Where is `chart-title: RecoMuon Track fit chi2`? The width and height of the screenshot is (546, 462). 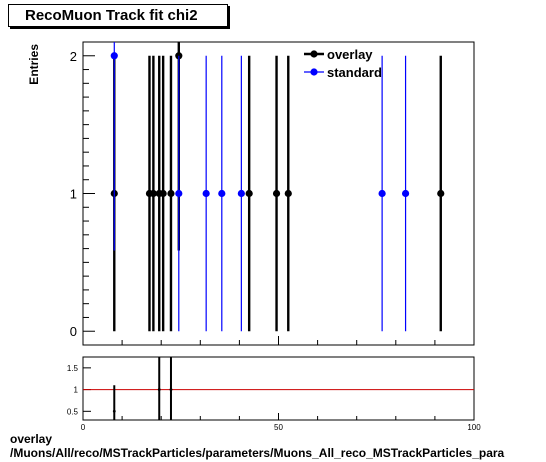 chart-title: RecoMuon Track fit chi2 is located at coordinates (118, 15).